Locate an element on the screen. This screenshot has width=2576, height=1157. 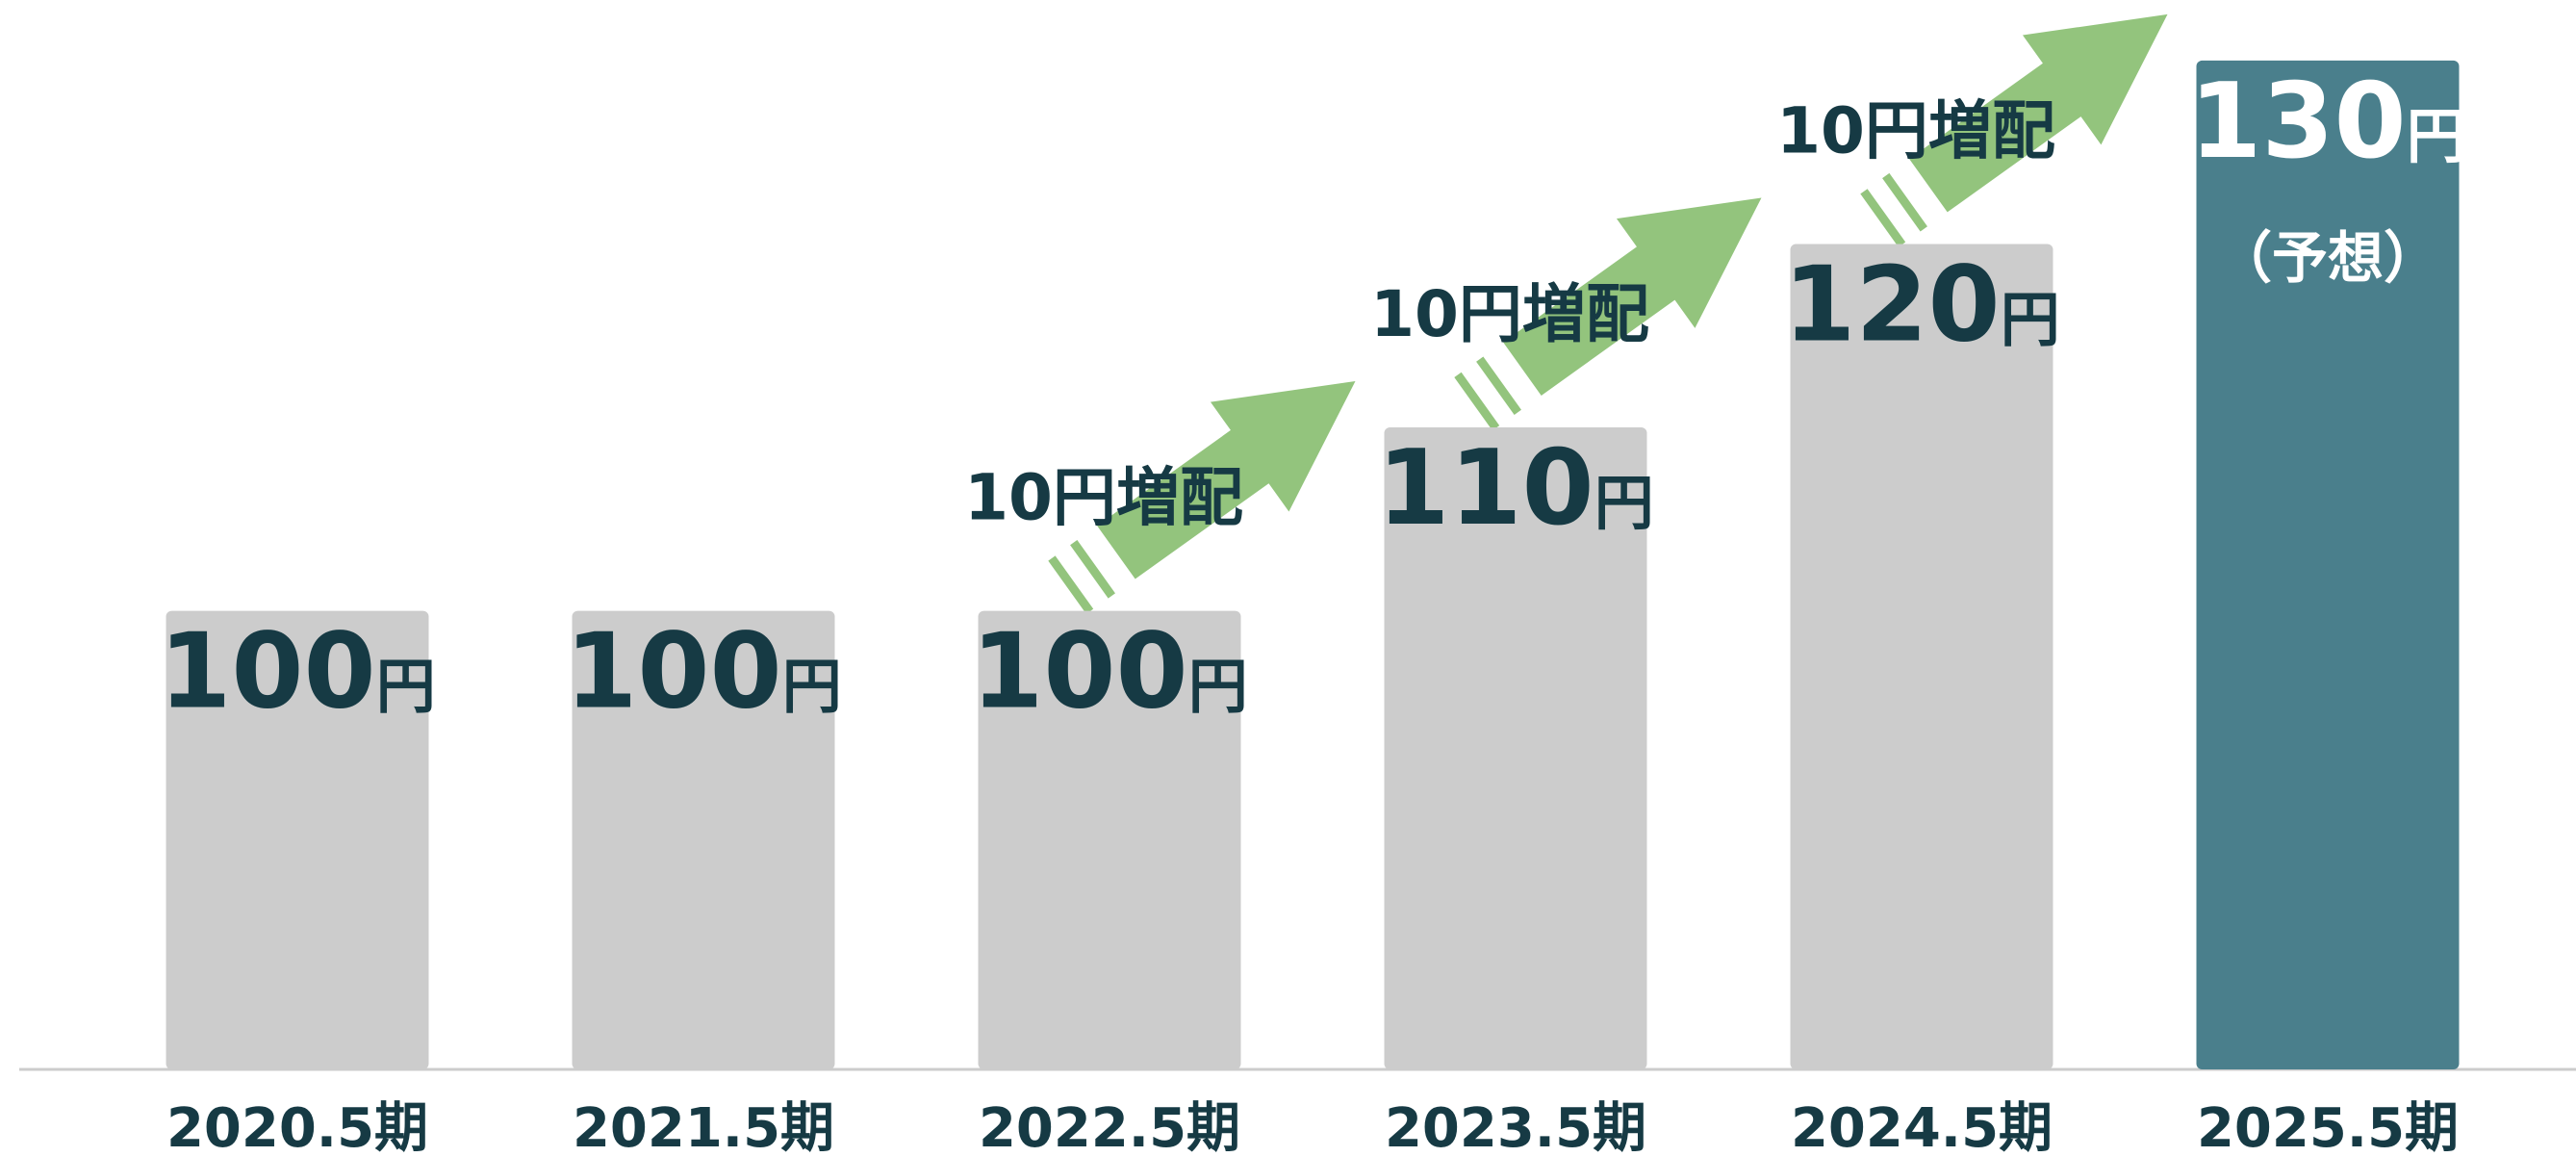
x-tick-label: 2021.5期 is located at coordinates (703, 1127).